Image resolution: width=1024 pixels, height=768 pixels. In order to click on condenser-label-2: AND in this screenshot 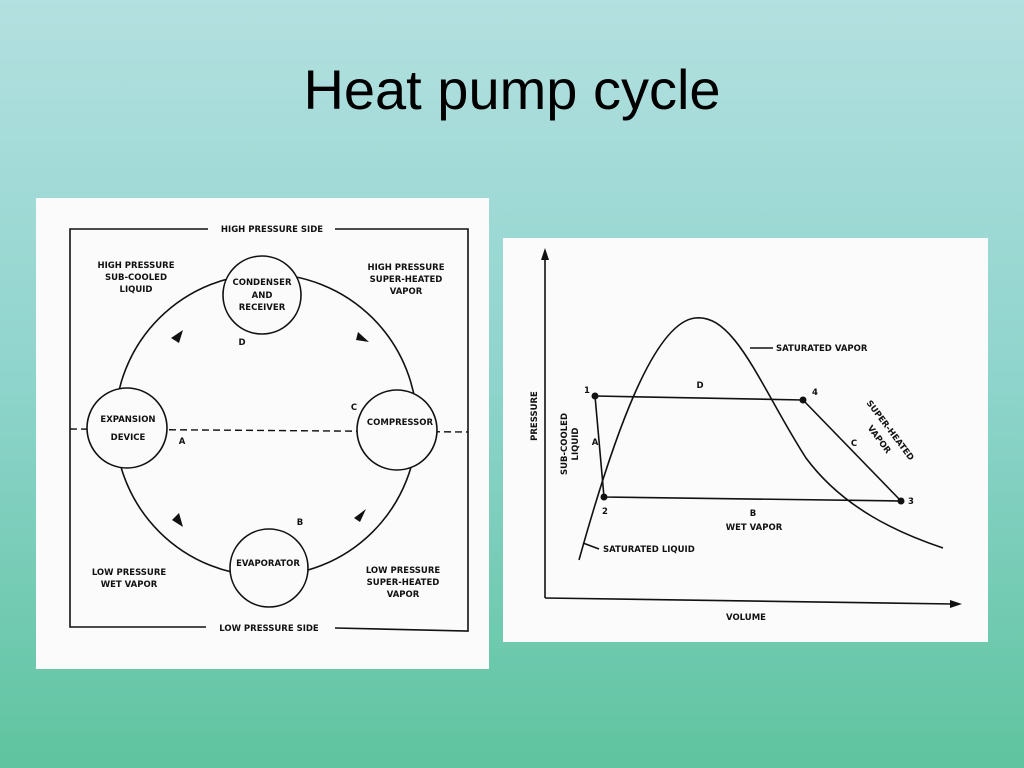, I will do `click(262, 296)`.